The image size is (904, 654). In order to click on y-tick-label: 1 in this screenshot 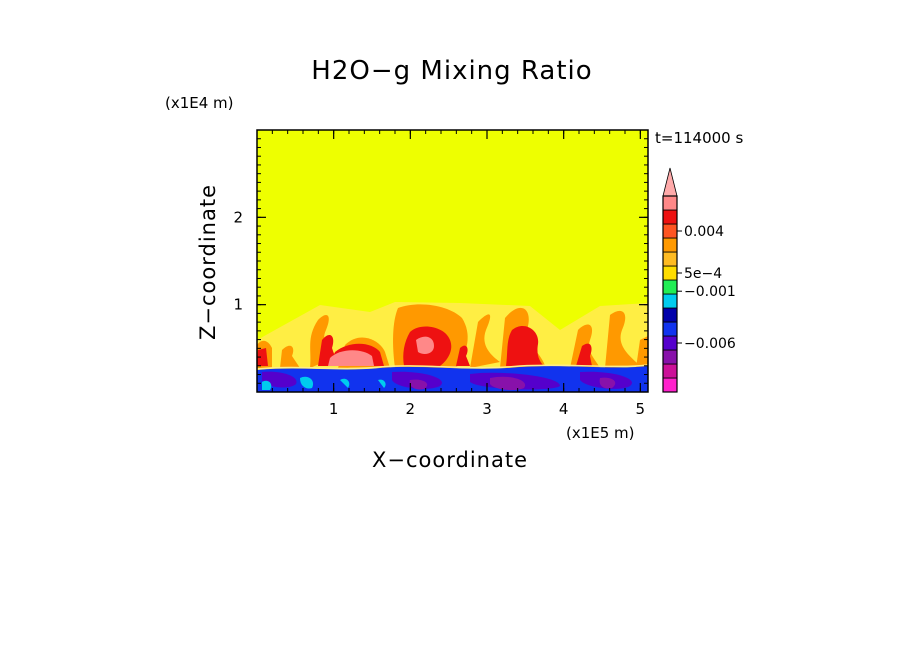, I will do `click(238, 305)`.